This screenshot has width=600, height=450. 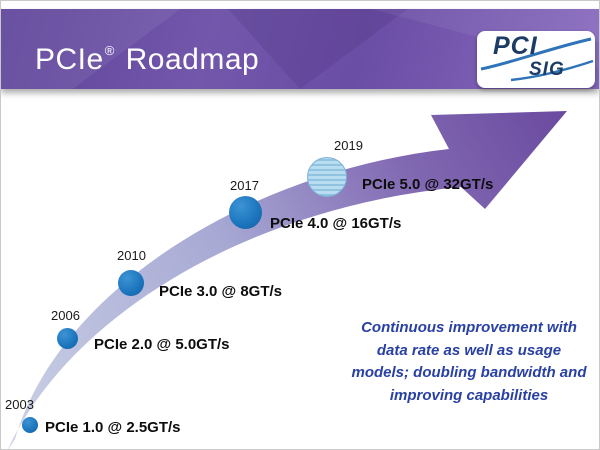 I want to click on milestone-year: 2003, so click(x=19, y=404).